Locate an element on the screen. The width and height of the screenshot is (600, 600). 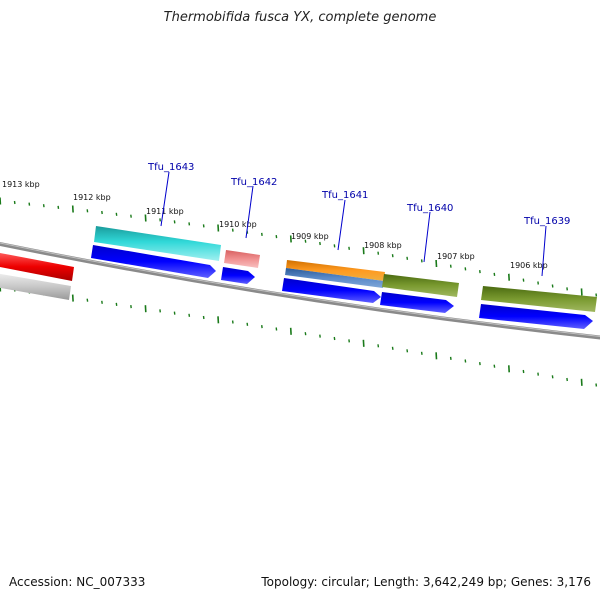
leader-tfu1642 is located at coordinates (249, 212).